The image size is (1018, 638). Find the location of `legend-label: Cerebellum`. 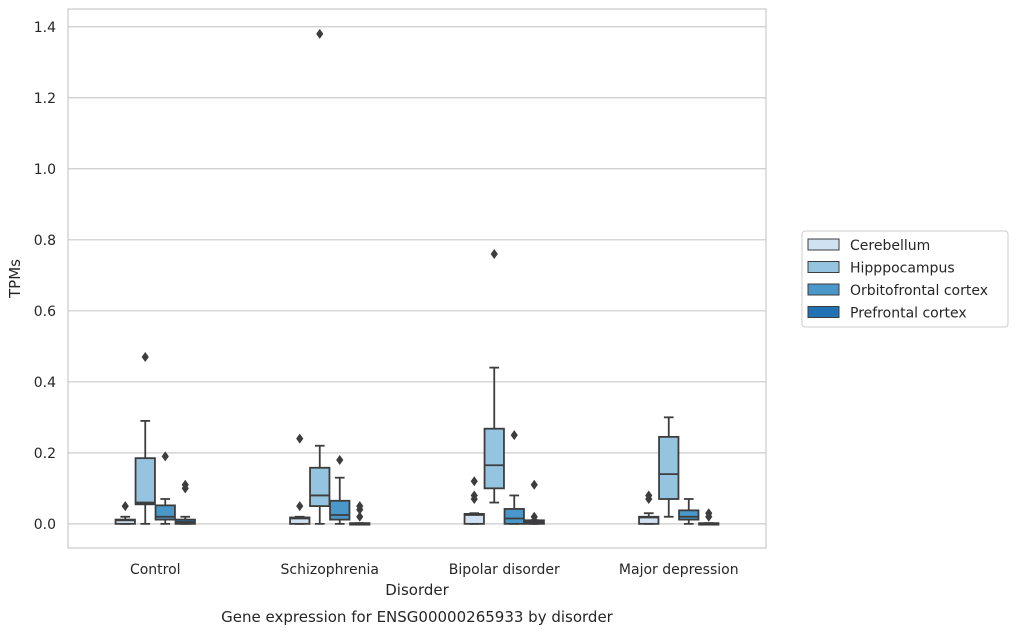

legend-label: Cerebellum is located at coordinates (890, 246).